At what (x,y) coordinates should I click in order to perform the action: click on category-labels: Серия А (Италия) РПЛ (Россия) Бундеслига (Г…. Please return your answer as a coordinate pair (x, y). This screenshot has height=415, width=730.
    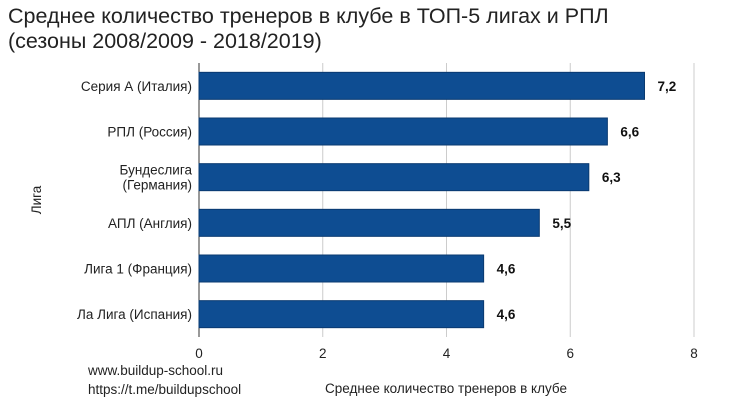
    Looking at the image, I should click on (134, 200).